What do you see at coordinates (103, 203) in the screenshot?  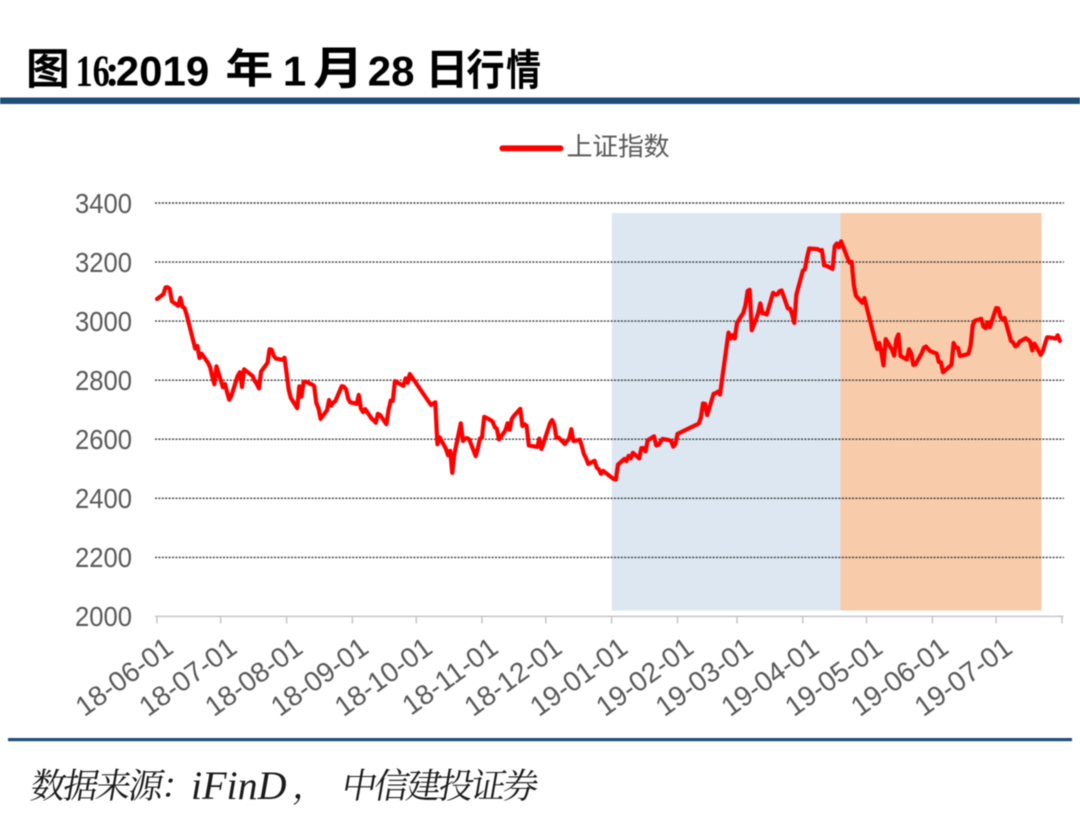 I see `svg-text: 3400` at bounding box center [103, 203].